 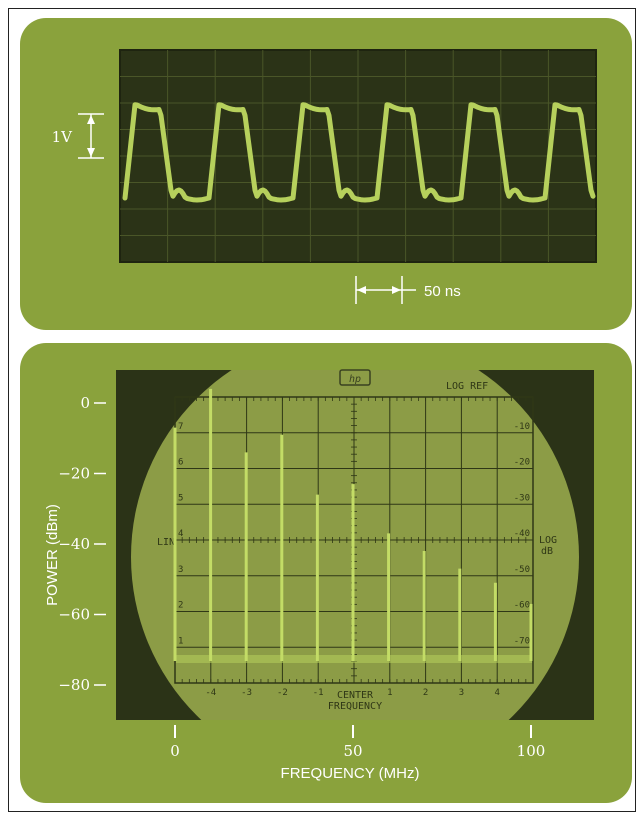 I want to click on bottom-division-label: 2, so click(x=425, y=693).